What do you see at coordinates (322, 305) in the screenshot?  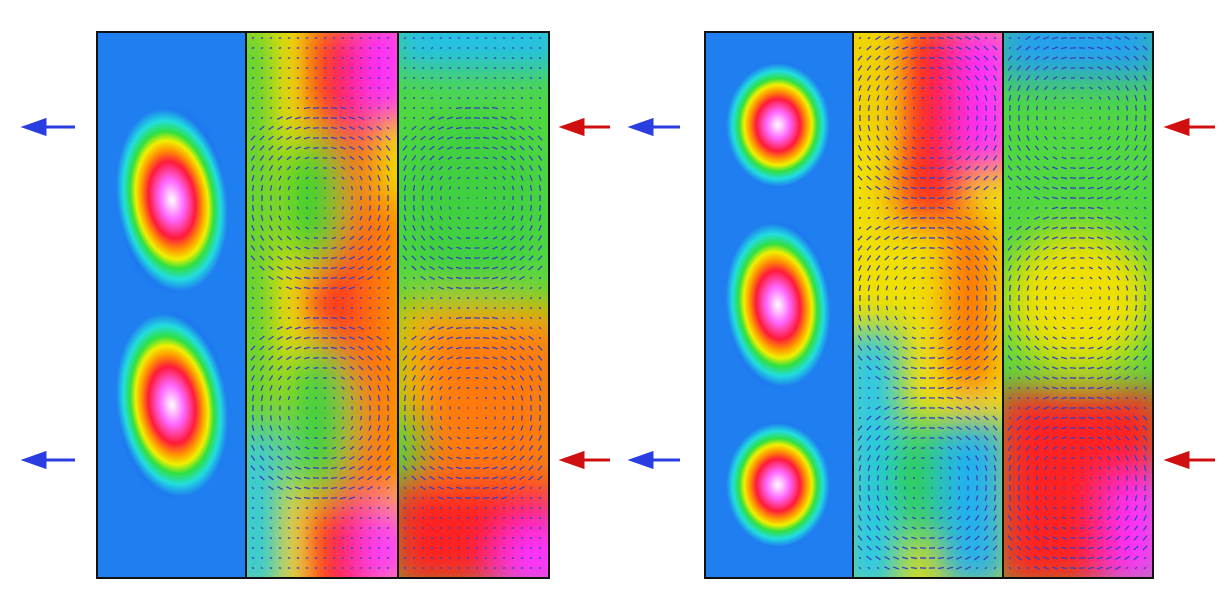 I see `field-panel` at bounding box center [322, 305].